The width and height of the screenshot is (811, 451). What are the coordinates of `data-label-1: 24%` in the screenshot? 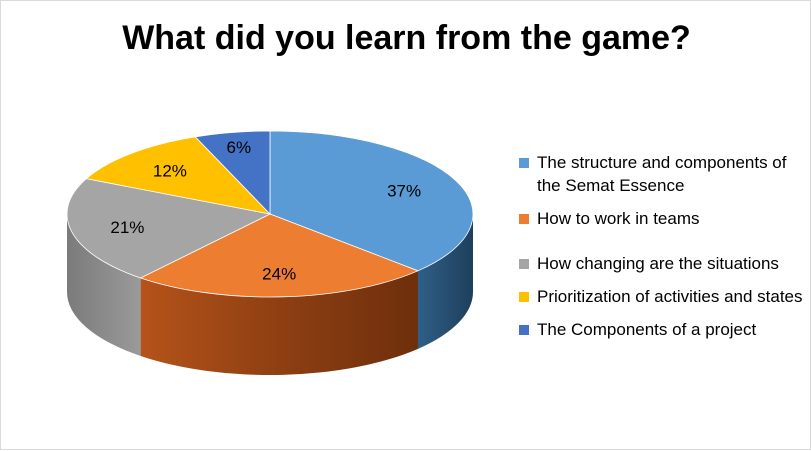 It's located at (279, 274).